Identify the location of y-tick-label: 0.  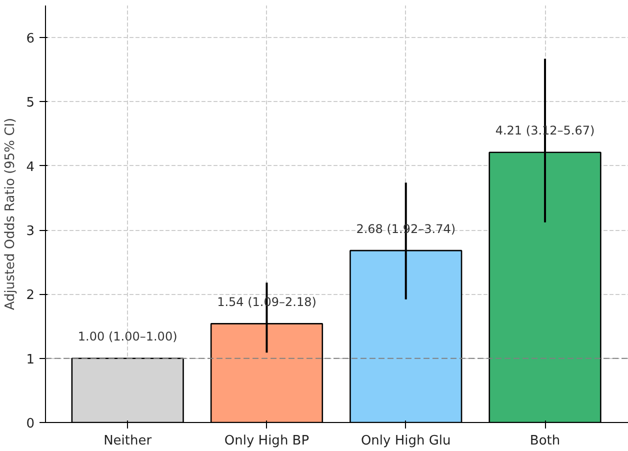
(30, 424).